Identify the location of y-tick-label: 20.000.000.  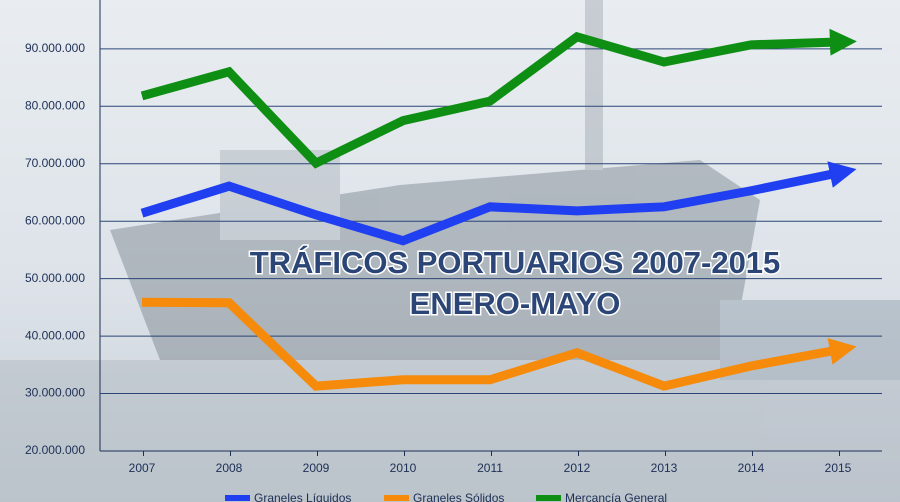
(55, 450).